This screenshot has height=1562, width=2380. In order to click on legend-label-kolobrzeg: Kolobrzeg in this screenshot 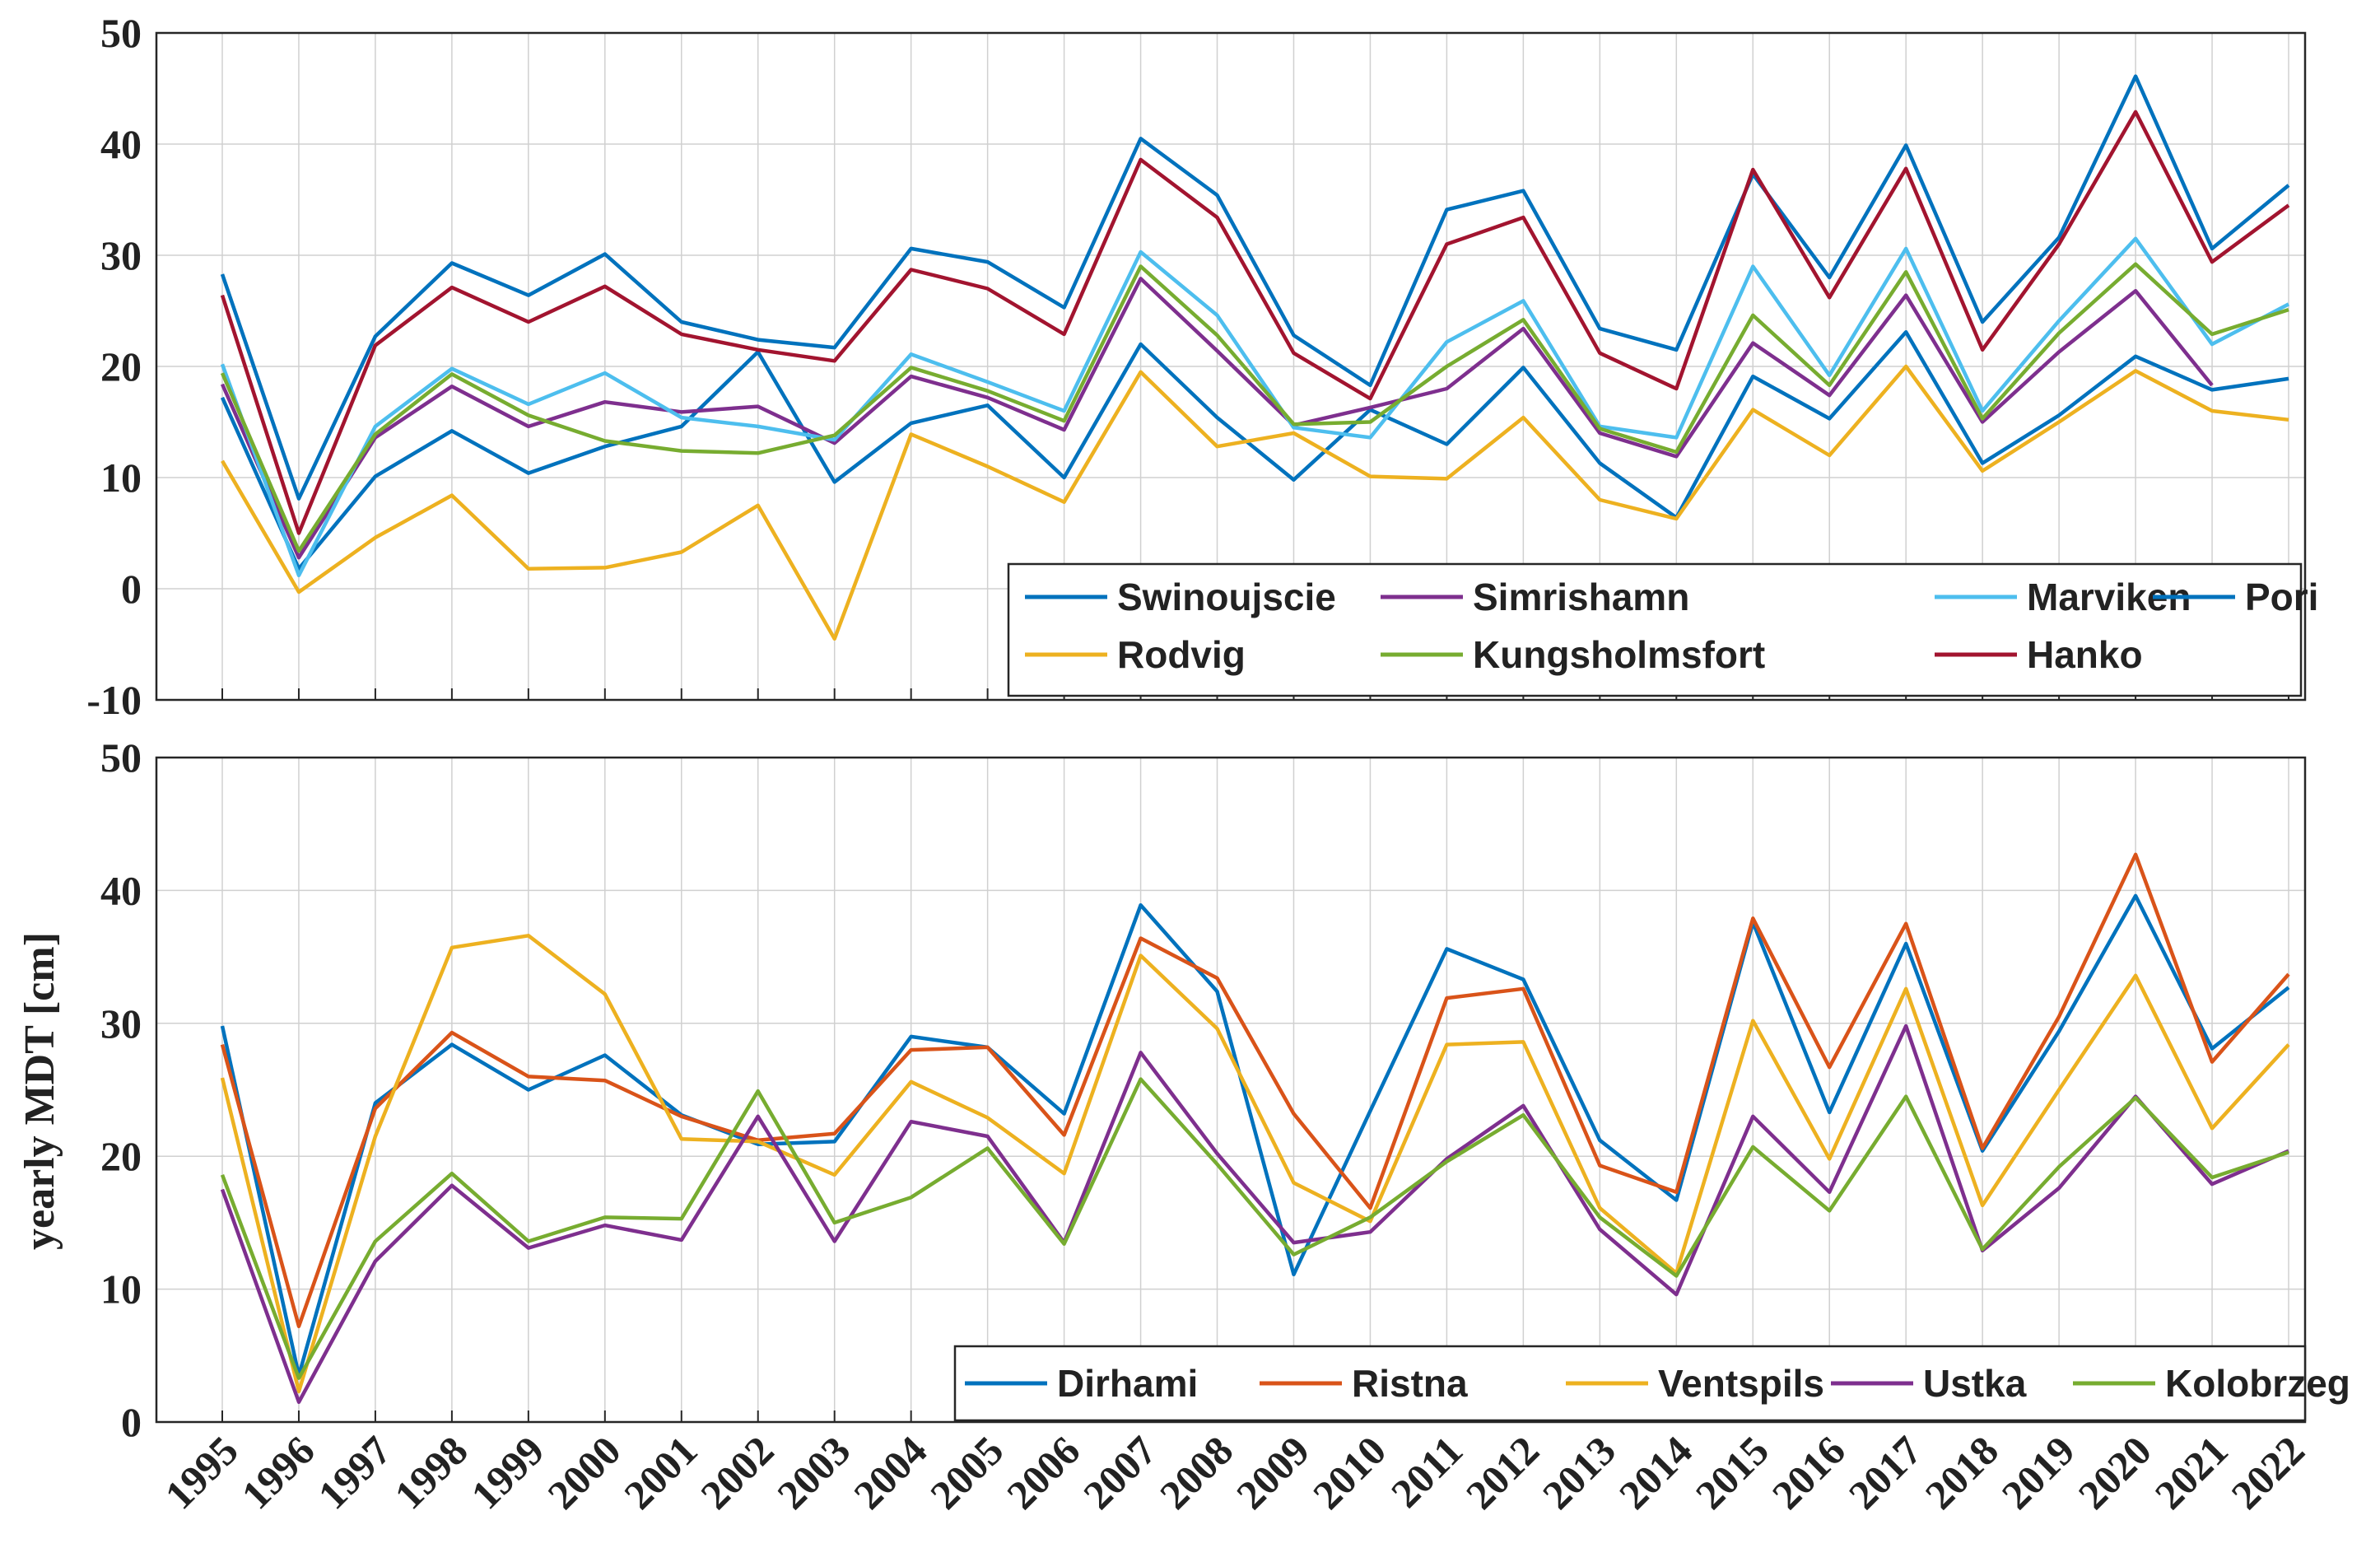, I will do `click(2257, 1383)`.